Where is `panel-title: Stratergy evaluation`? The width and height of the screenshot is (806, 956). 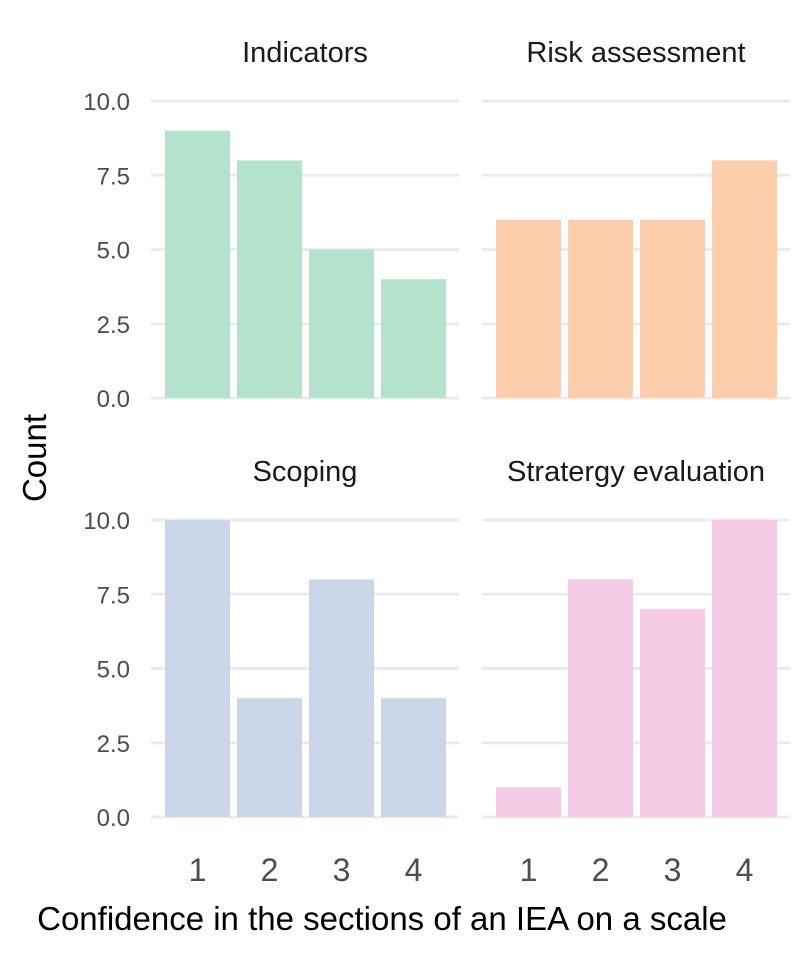
panel-title: Stratergy evaluation is located at coordinates (636, 472).